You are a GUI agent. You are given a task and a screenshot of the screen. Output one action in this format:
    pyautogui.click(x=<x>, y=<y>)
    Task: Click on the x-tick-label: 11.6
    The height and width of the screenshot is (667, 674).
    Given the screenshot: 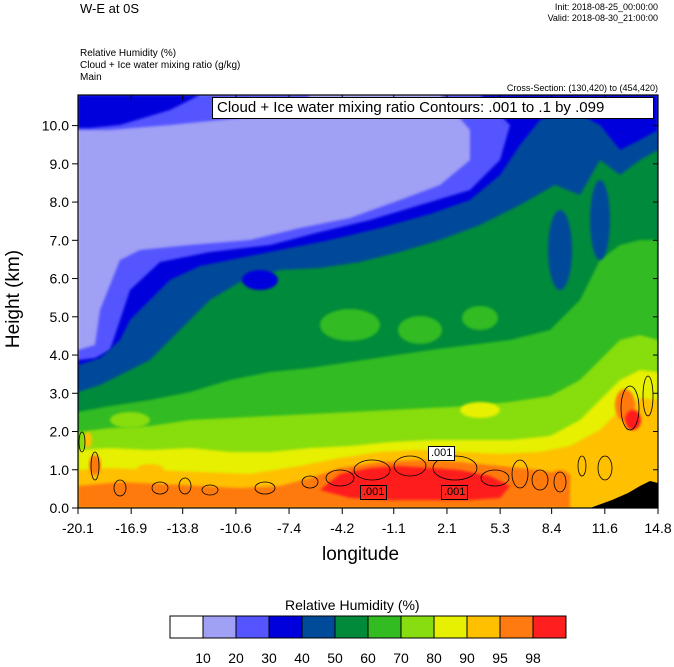 What is the action you would take?
    pyautogui.click(x=605, y=528)
    